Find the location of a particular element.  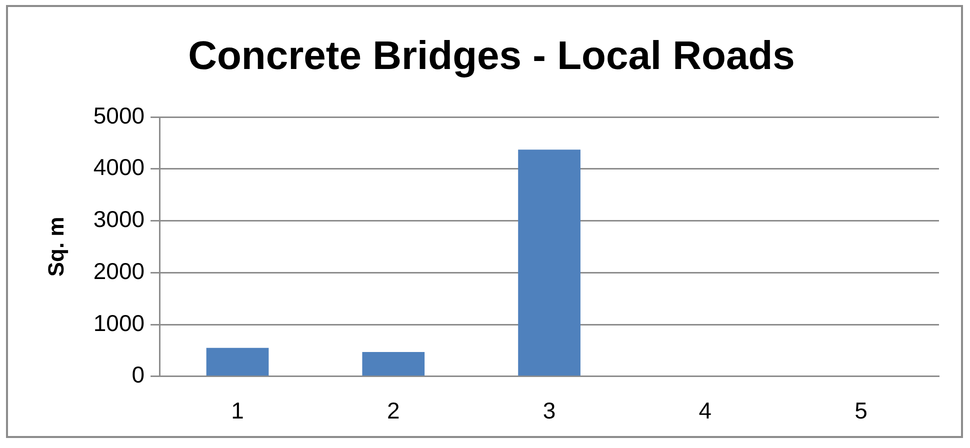

y-tick-label: 3000 is located at coordinates (119, 219).